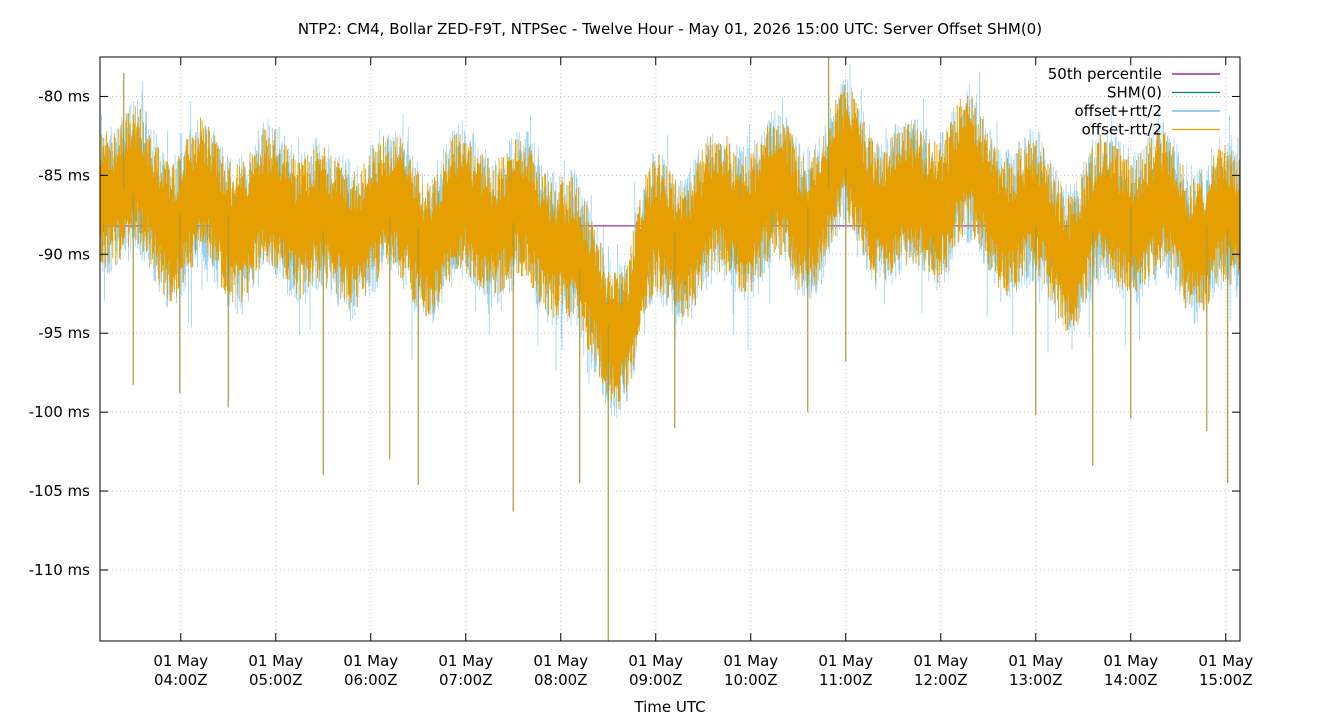  What do you see at coordinates (751, 680) in the screenshot?
I see `x-tick-time: 10:00Z` at bounding box center [751, 680].